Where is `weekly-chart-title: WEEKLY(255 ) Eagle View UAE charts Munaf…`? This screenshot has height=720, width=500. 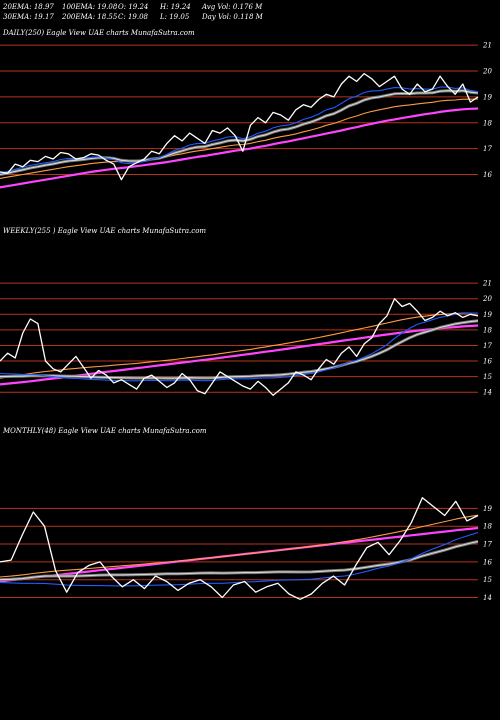 weekly-chart-title: WEEKLY(255 ) Eagle View UAE charts Munaf… is located at coordinates (105, 231).